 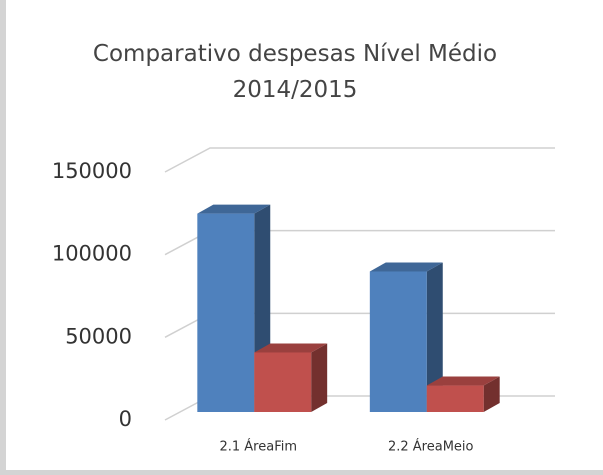 What do you see at coordinates (431, 447) in the screenshot?
I see `x-tick-label: 2.2 ÁreaMeio` at bounding box center [431, 447].